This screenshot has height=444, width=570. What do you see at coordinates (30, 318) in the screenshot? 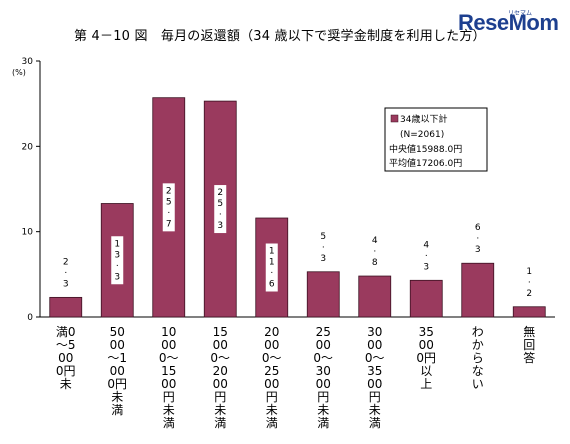
I see `y-tick-label: 0` at bounding box center [30, 318].